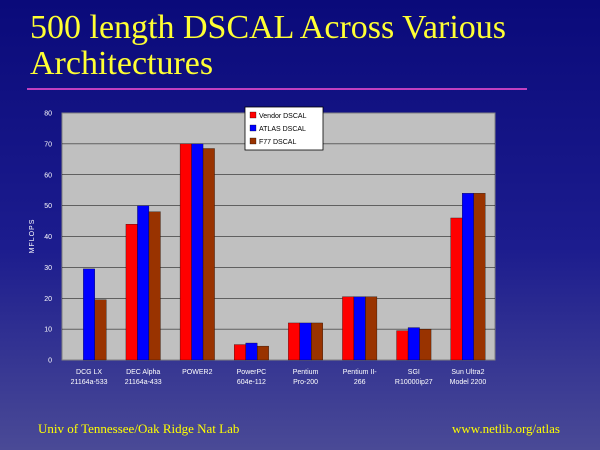 The width and height of the screenshot is (600, 450). I want to click on y-axis-ticks: 0 10 20 30 40 50 60 70 80, so click(48, 238).